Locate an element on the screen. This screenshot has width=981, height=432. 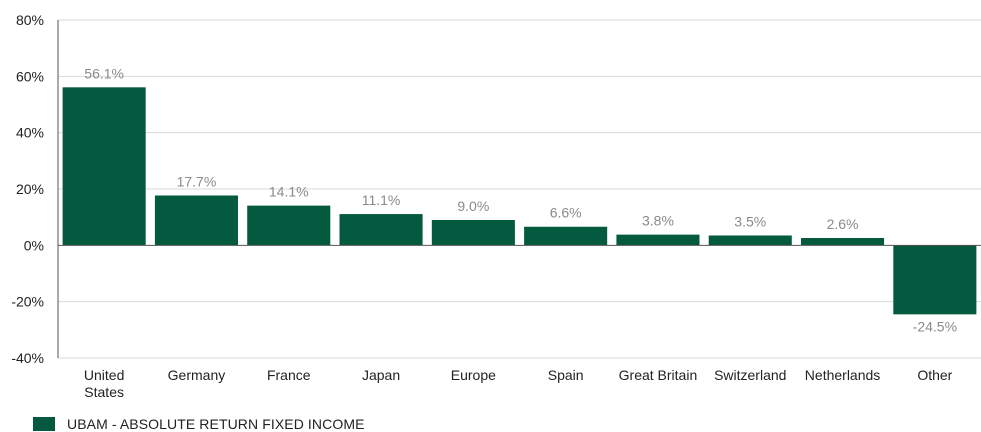
x-tick-label: Spain is located at coordinates (566, 375).